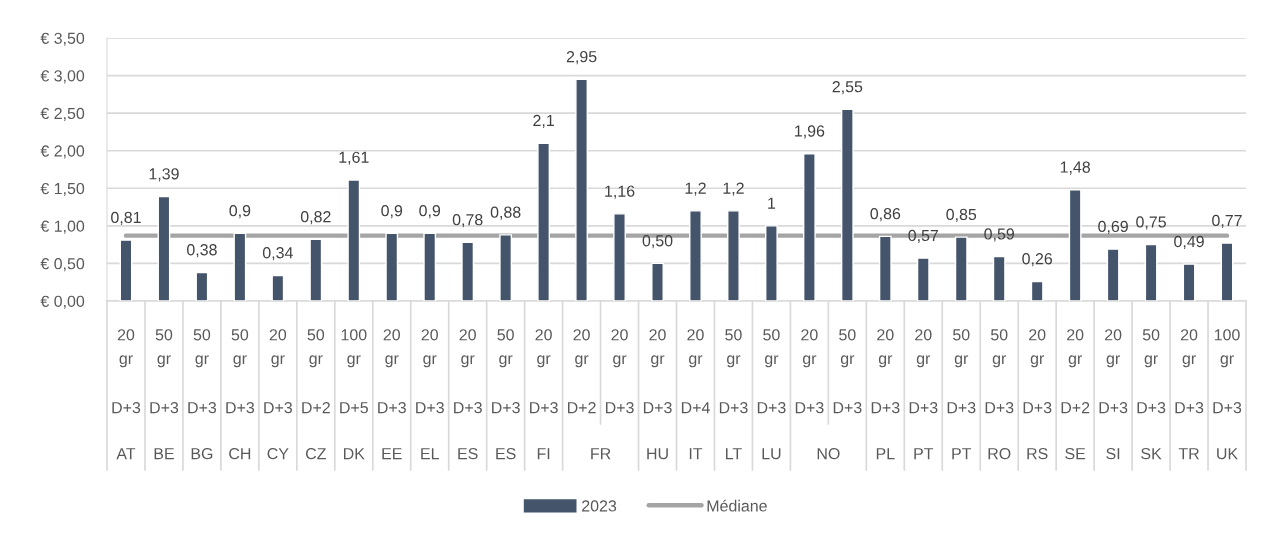 Image resolution: width=1266 pixels, height=537 pixels. Describe the element at coordinates (1189, 242) in the screenshot. I see `data-label: 0,49` at that location.